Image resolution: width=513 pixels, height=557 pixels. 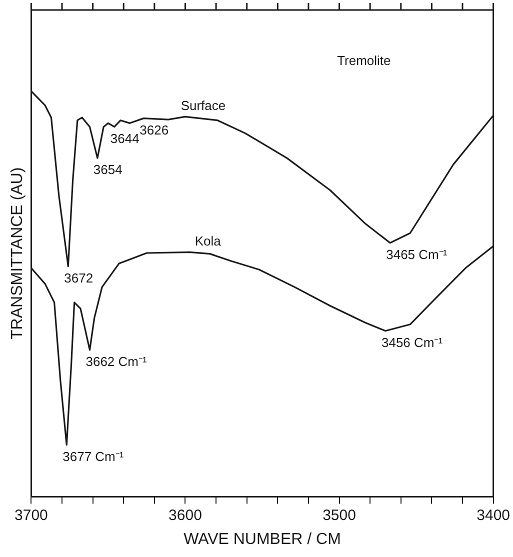 I want to click on annotation: 3644, so click(x=125, y=138).